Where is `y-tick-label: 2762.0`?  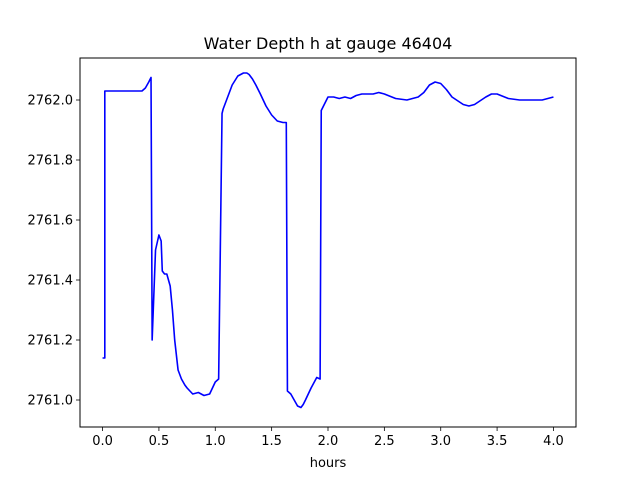 y-tick-label: 2762.0 is located at coordinates (51, 101).